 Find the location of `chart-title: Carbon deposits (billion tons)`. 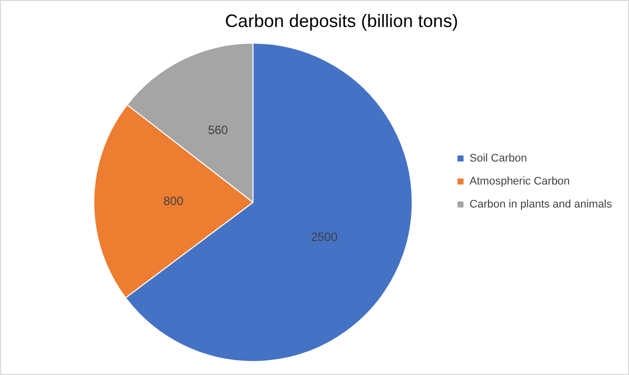

chart-title: Carbon deposits (billion tons) is located at coordinates (341, 20).